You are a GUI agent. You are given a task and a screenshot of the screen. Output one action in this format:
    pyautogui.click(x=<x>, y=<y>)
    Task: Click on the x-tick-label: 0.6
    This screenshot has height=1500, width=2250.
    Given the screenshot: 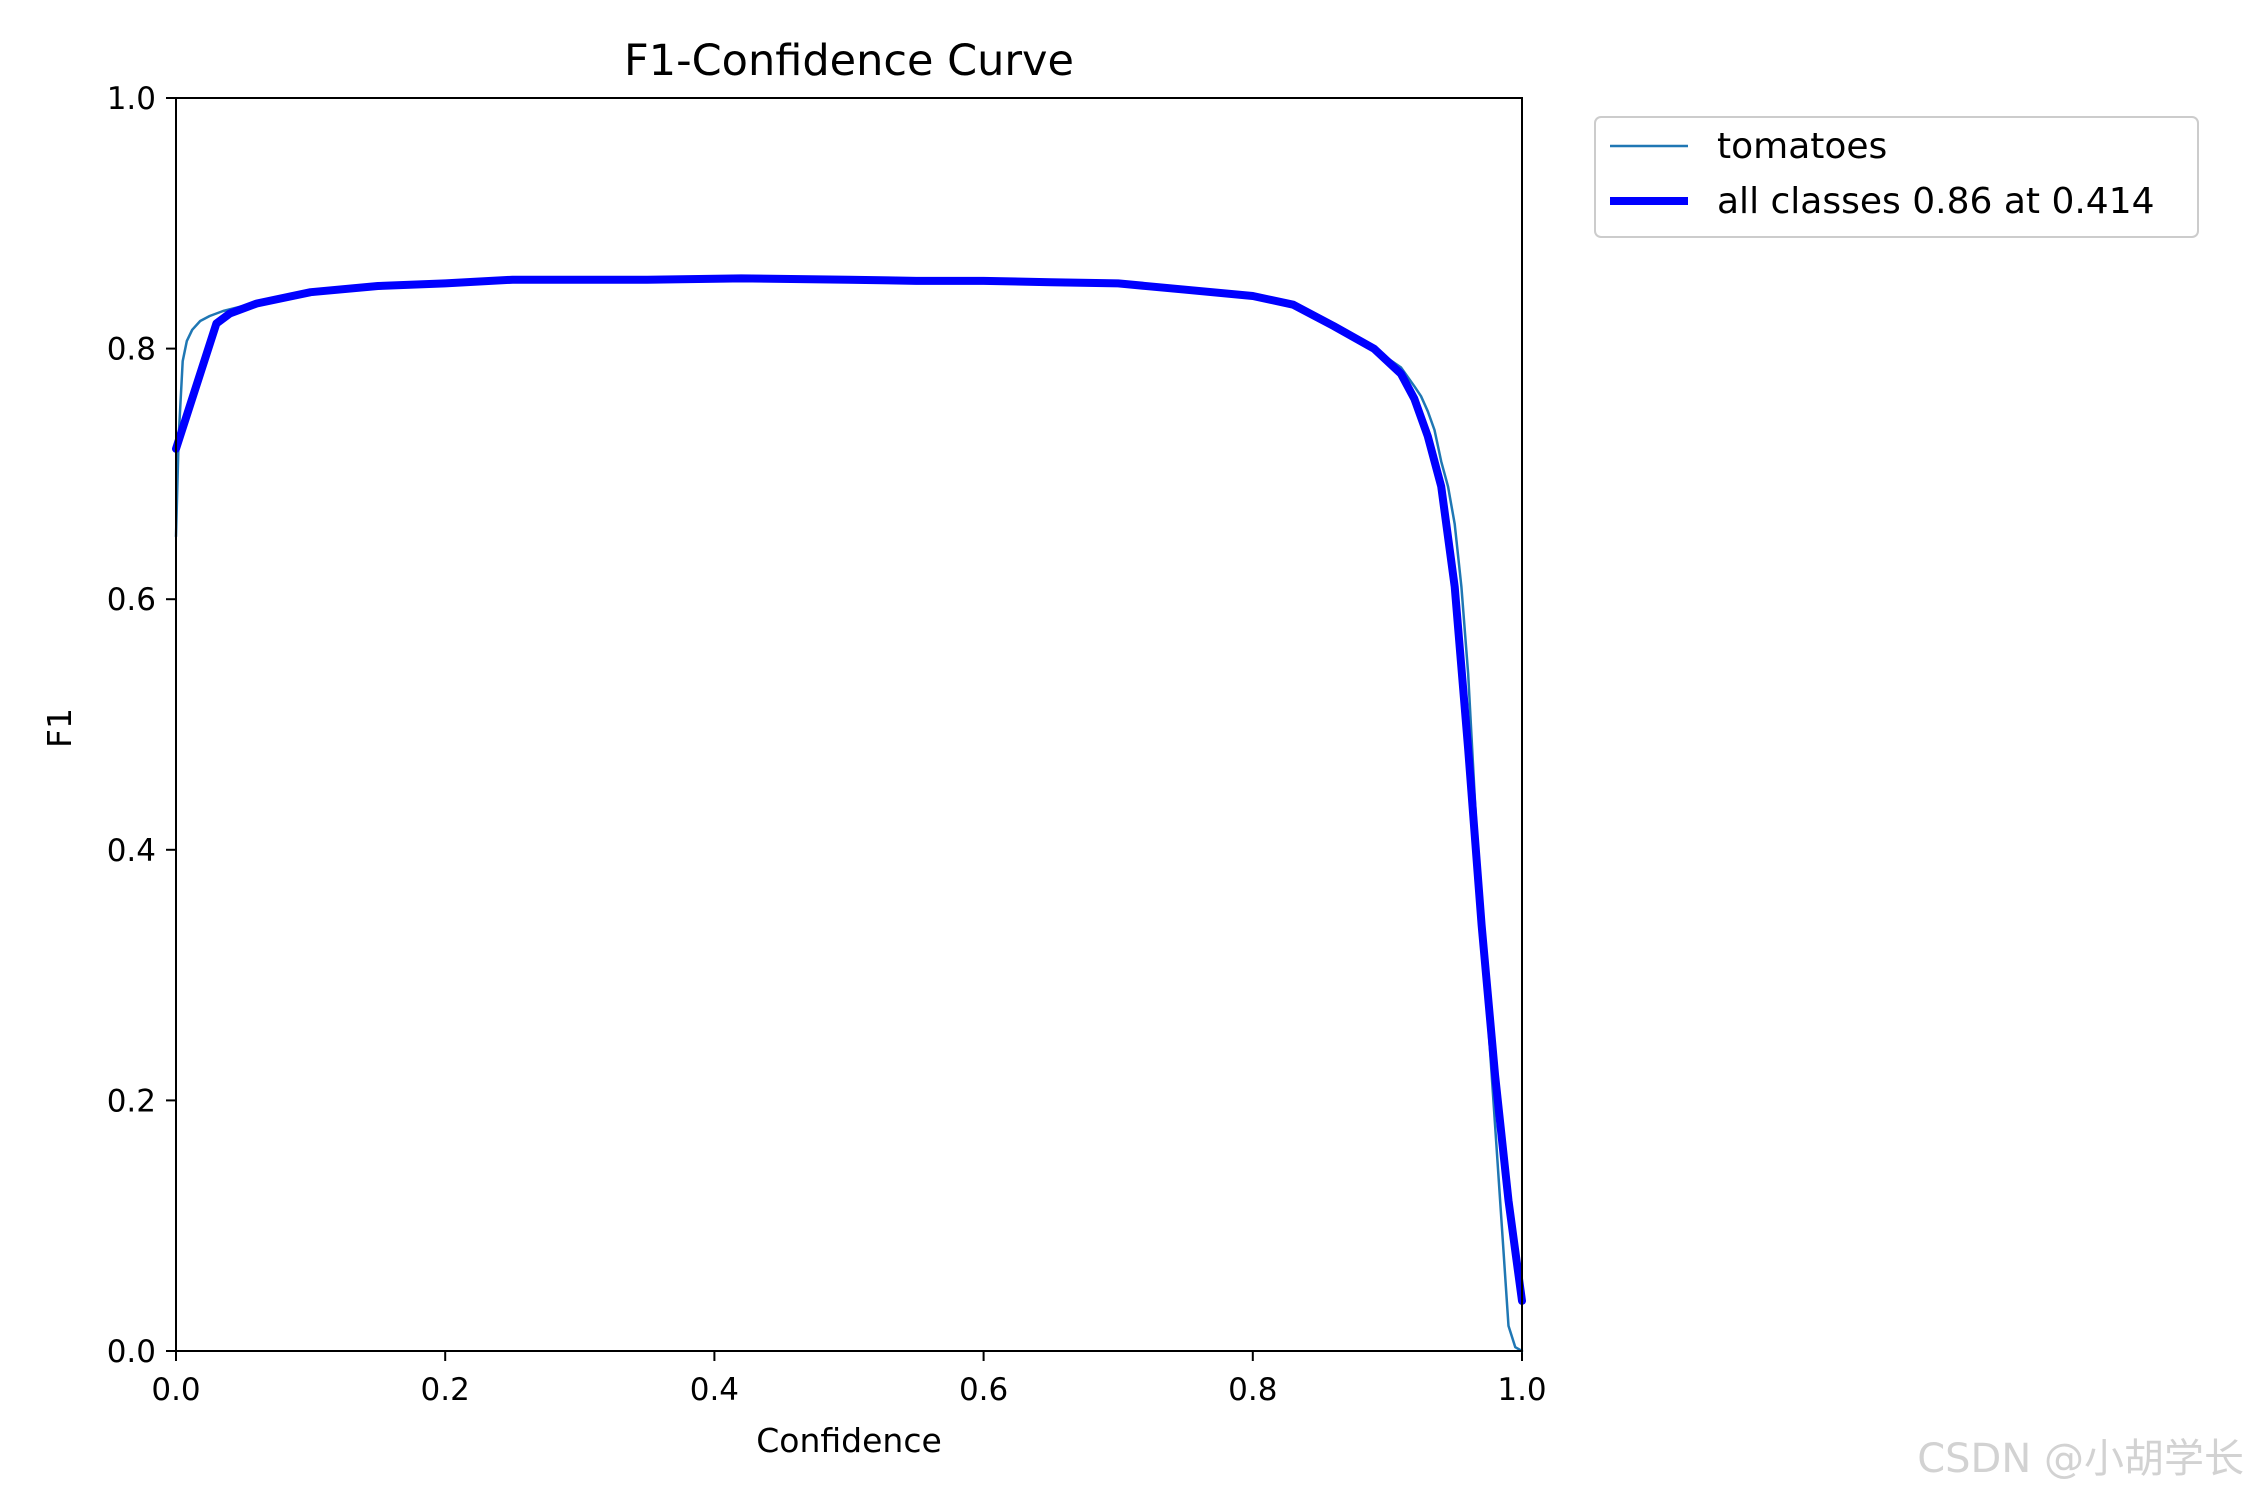 What is the action you would take?
    pyautogui.click(x=983, y=1390)
    